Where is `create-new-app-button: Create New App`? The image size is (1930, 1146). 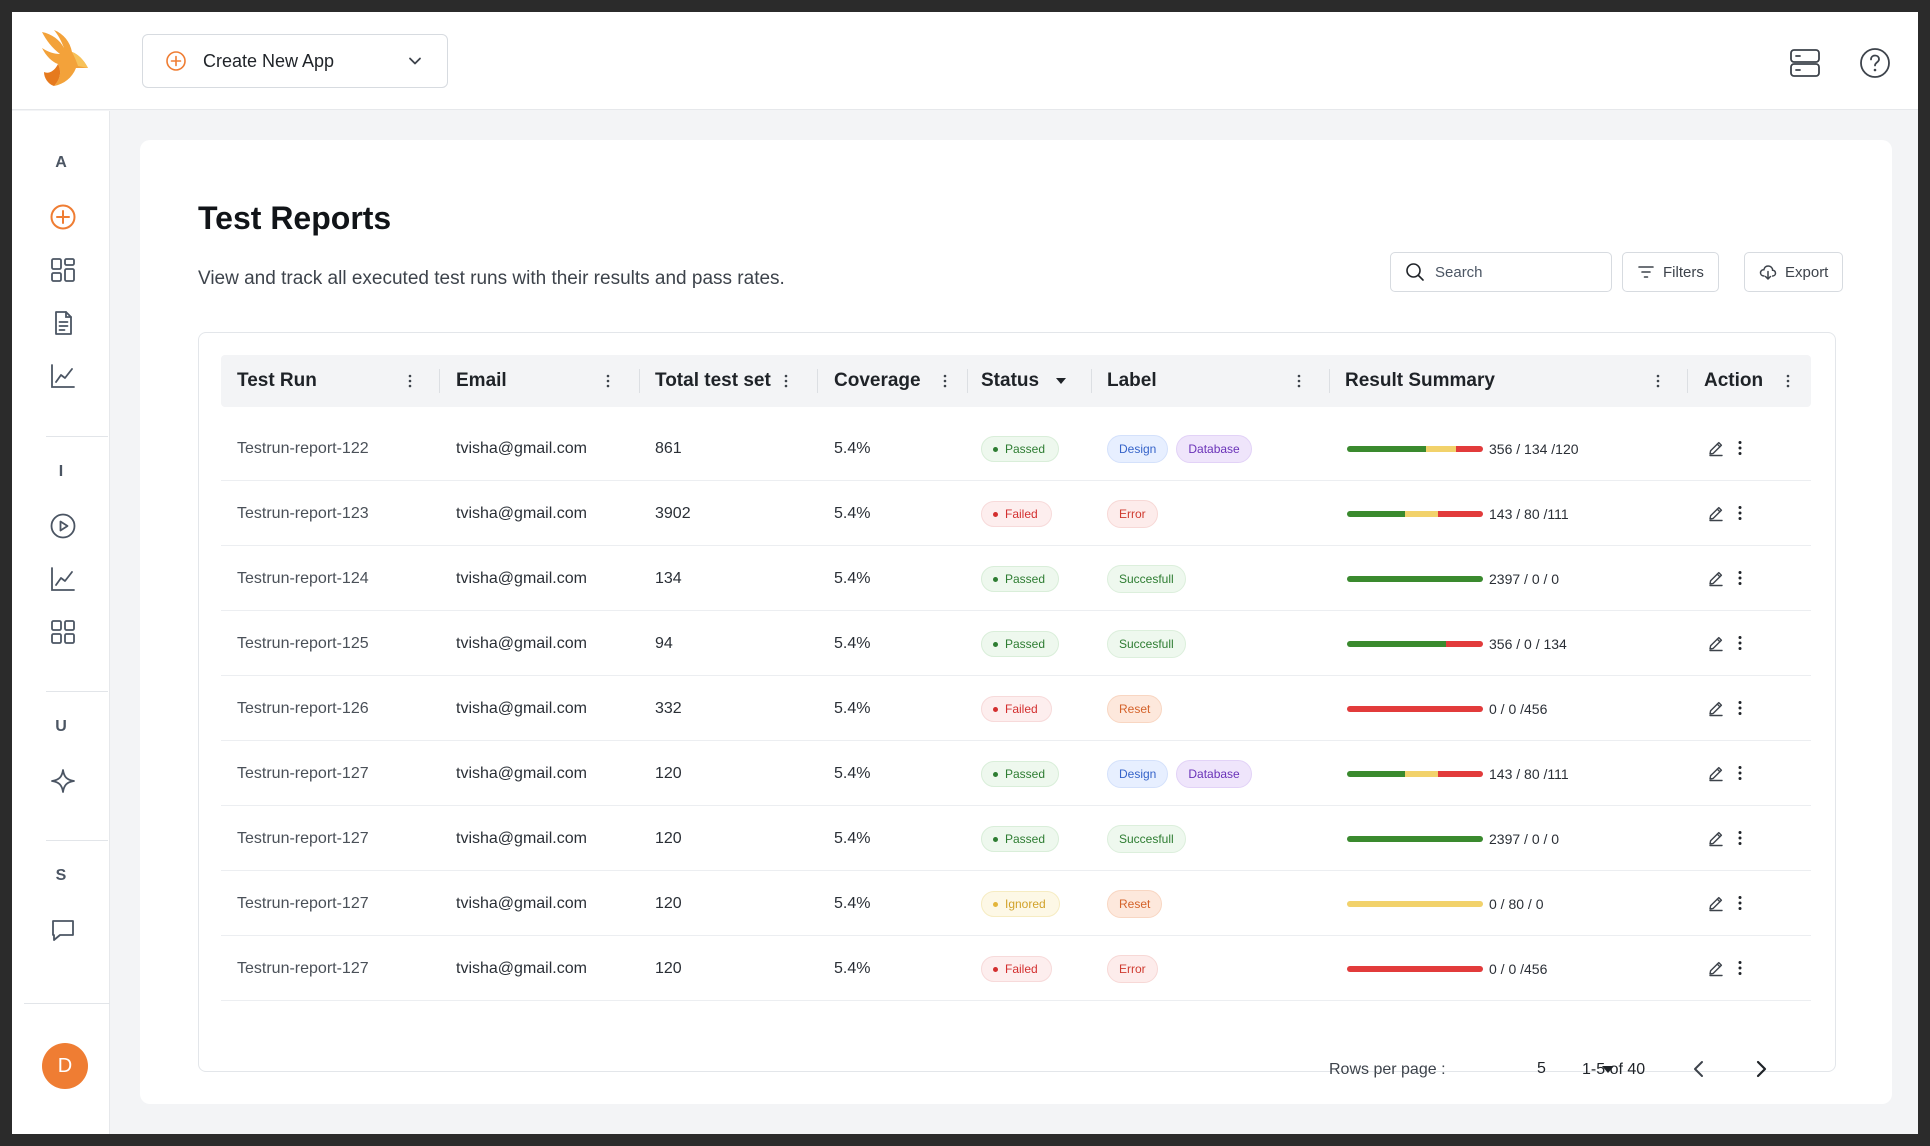
create-new-app-button: Create New App is located at coordinates (295, 61).